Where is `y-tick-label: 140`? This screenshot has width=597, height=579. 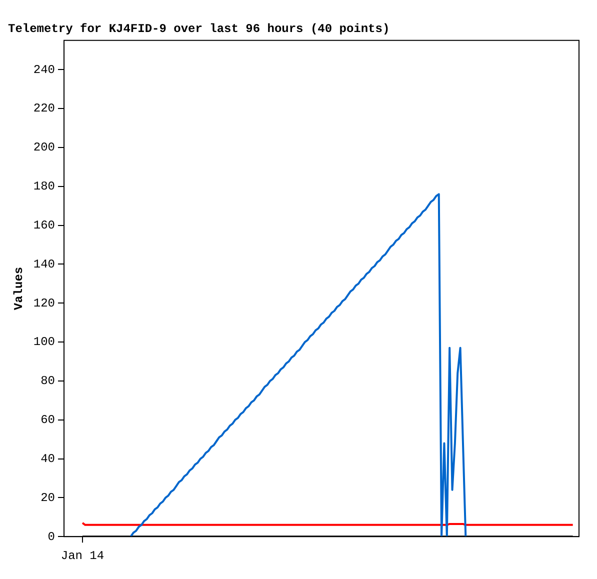
y-tick-label: 140 is located at coordinates (44, 264).